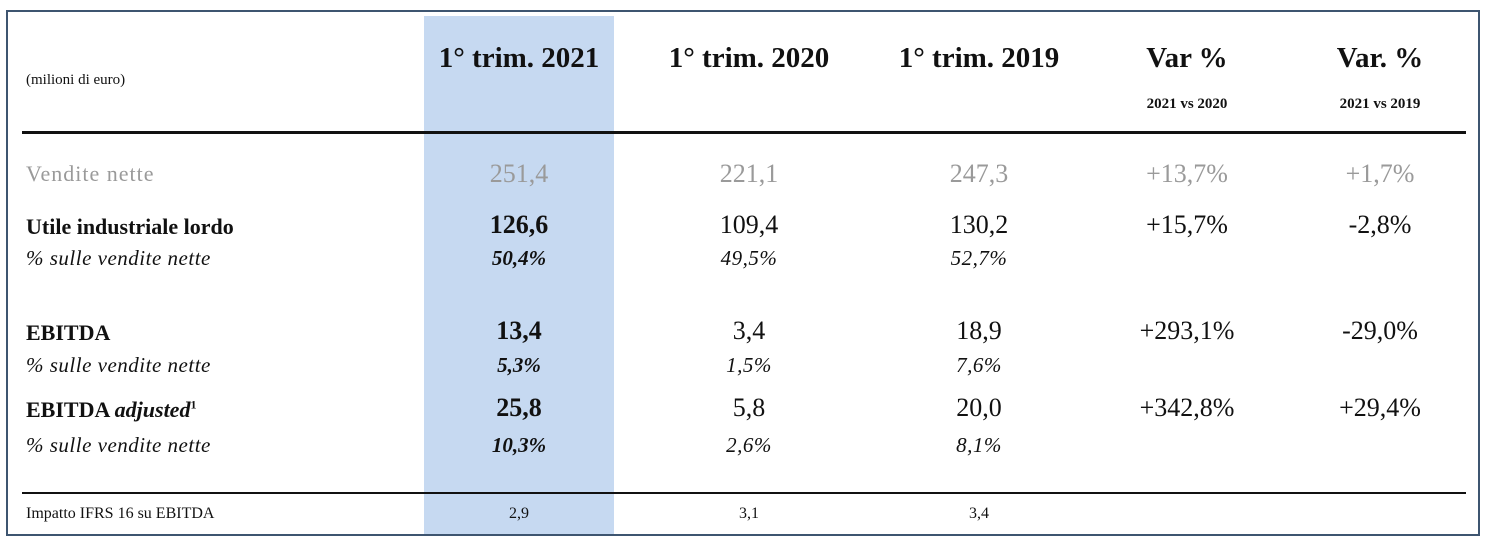 The width and height of the screenshot is (1500, 560). What do you see at coordinates (1380, 173) in the screenshot?
I see `cell-vendite-var-2019: +1,7%` at bounding box center [1380, 173].